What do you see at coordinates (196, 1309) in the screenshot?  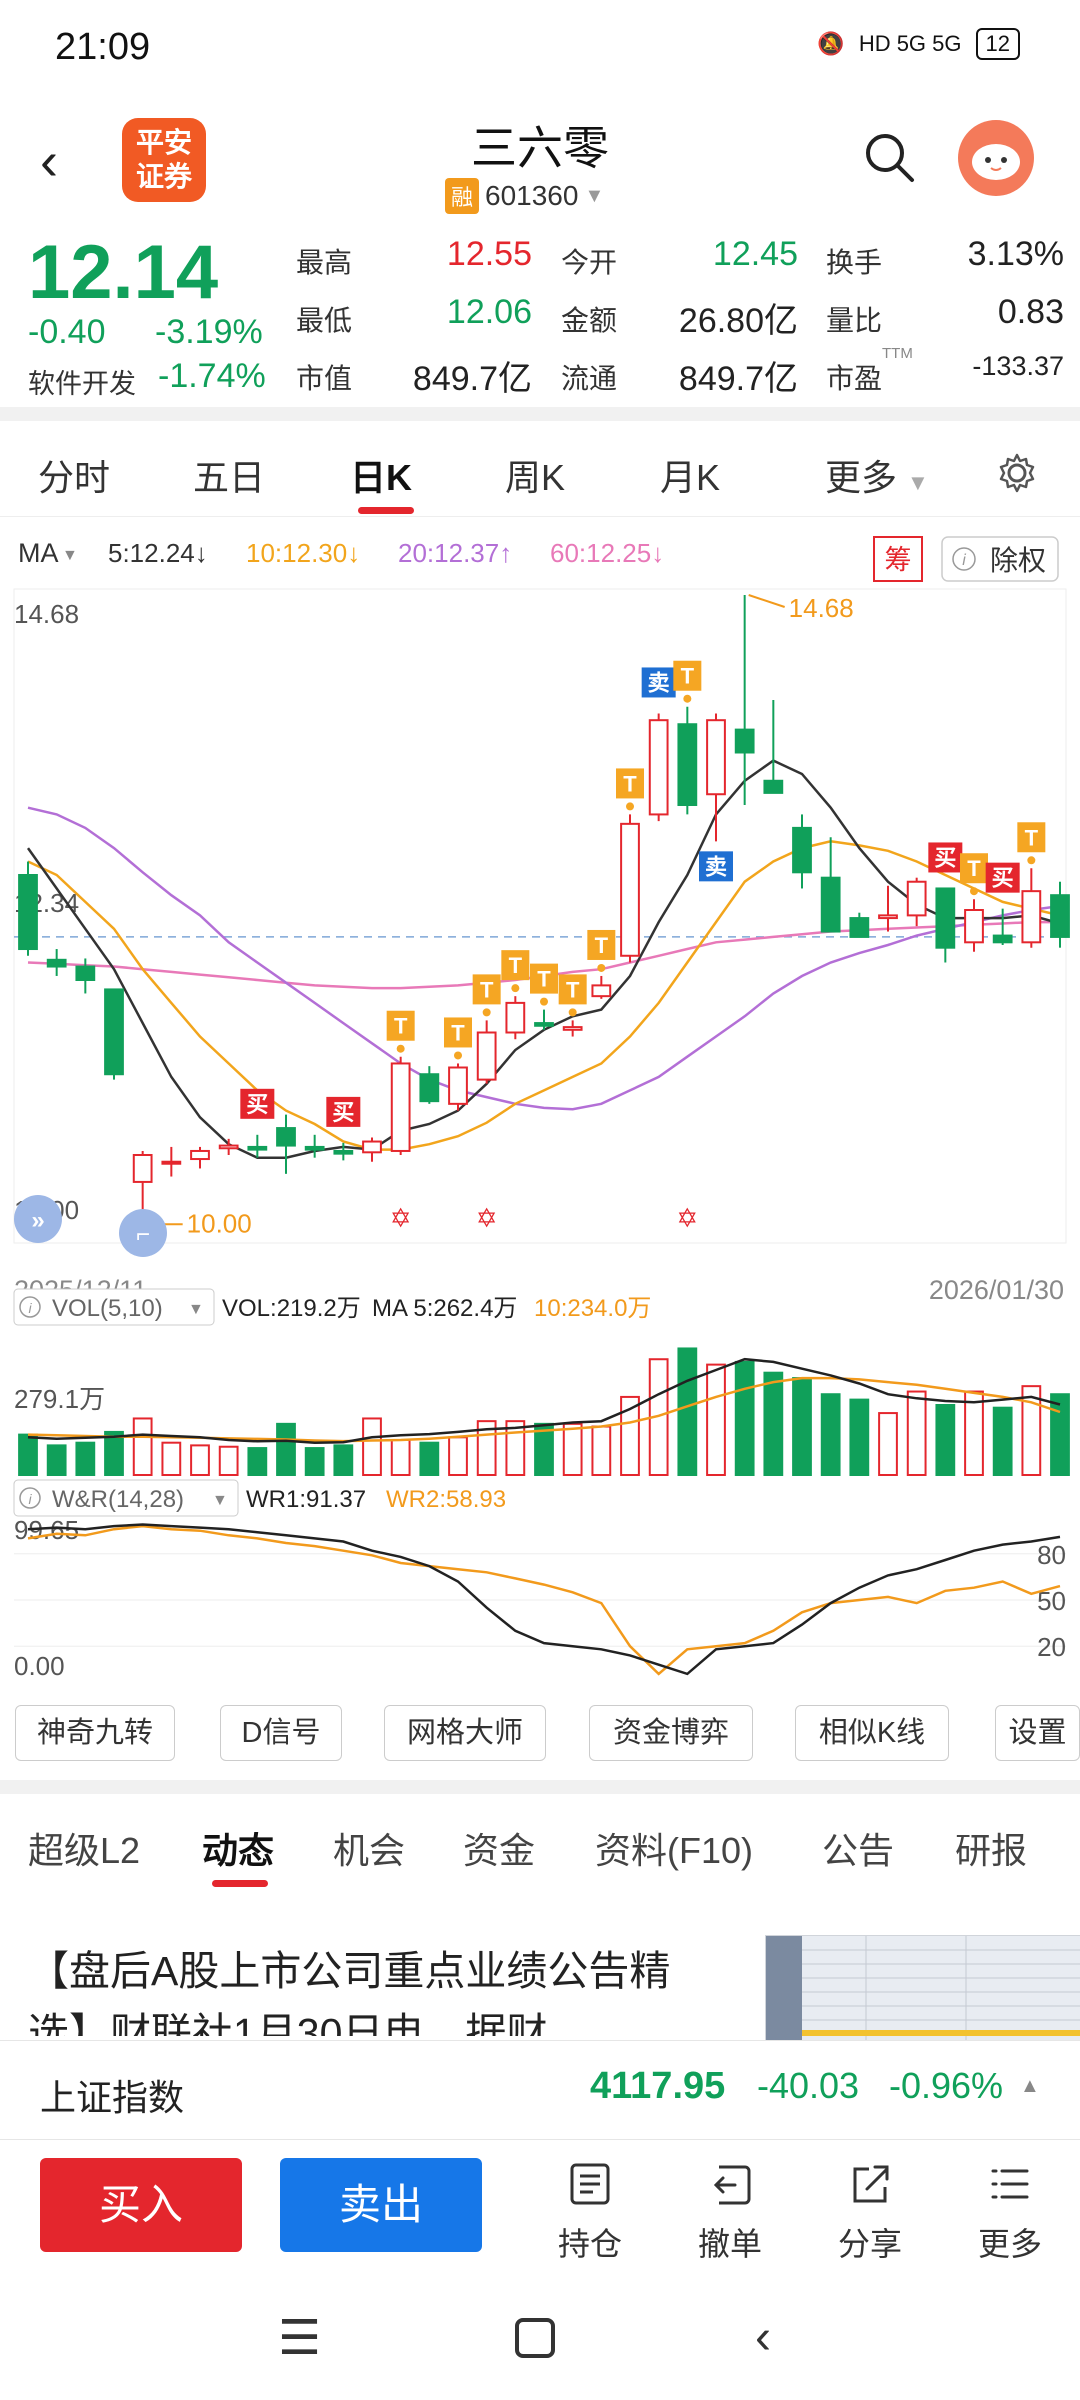 I see `vol-legend-caret-icon: ▼` at bounding box center [196, 1309].